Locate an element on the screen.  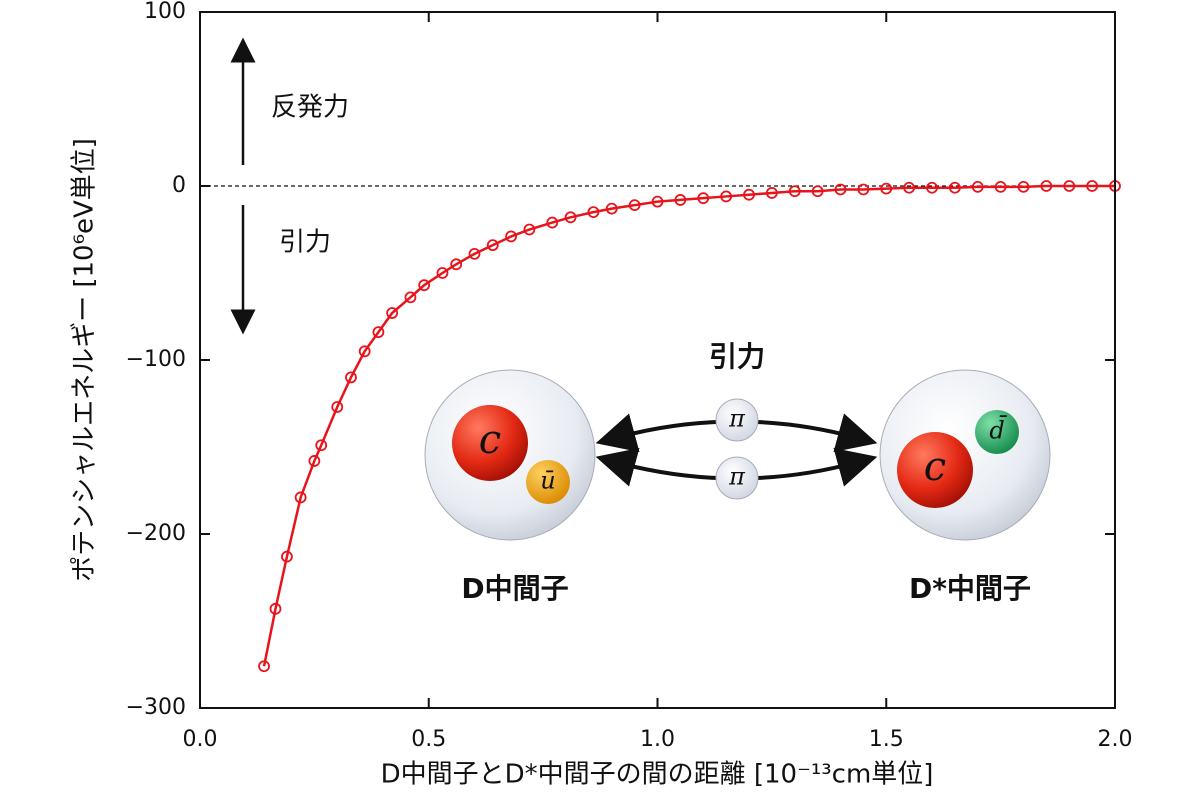
x-tick-label: 0.5 is located at coordinates (428, 739).